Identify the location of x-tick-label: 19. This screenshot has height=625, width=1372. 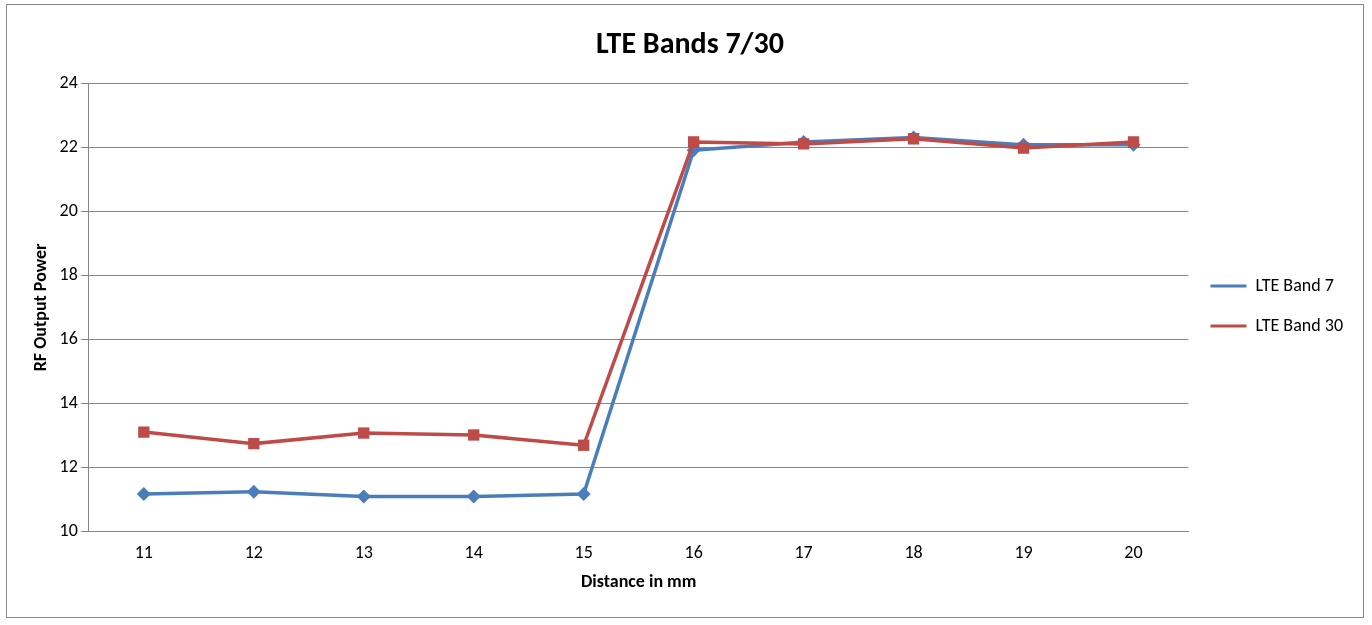
(1023, 552).